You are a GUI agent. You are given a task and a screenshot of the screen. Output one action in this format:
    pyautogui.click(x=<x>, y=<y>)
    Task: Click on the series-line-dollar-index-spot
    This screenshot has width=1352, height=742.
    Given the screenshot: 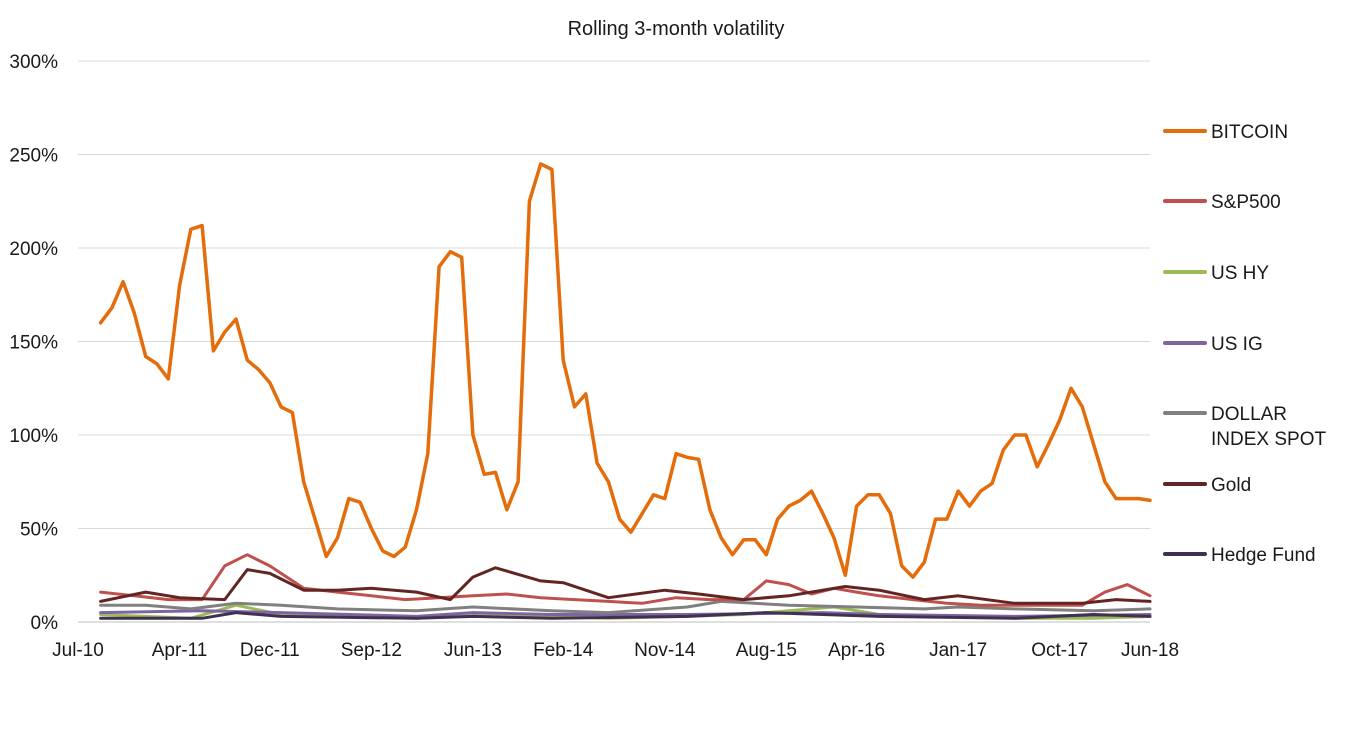 What is the action you would take?
    pyautogui.click(x=625, y=607)
    